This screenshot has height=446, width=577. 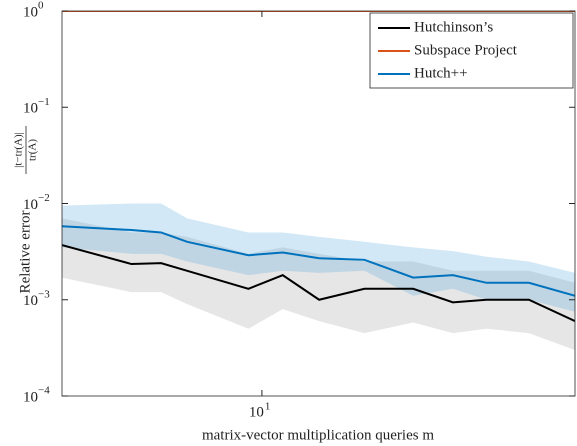 What do you see at coordinates (318, 435) in the screenshot?
I see `x-axis-label: matrix-vector multiplication queries m` at bounding box center [318, 435].